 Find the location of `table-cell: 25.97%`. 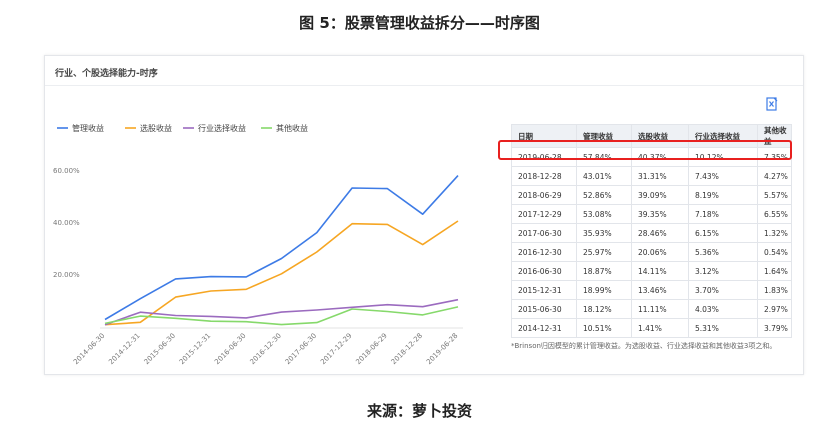

table-cell: 25.97% is located at coordinates (604, 252).